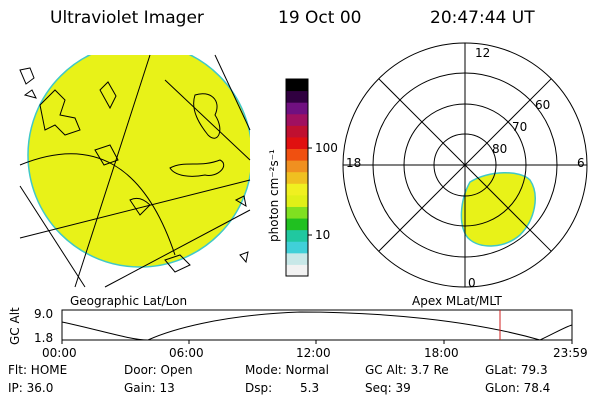  Describe the element at coordinates (516, 370) in the screenshot. I see `status-glat: GLat: 79.3` at that location.